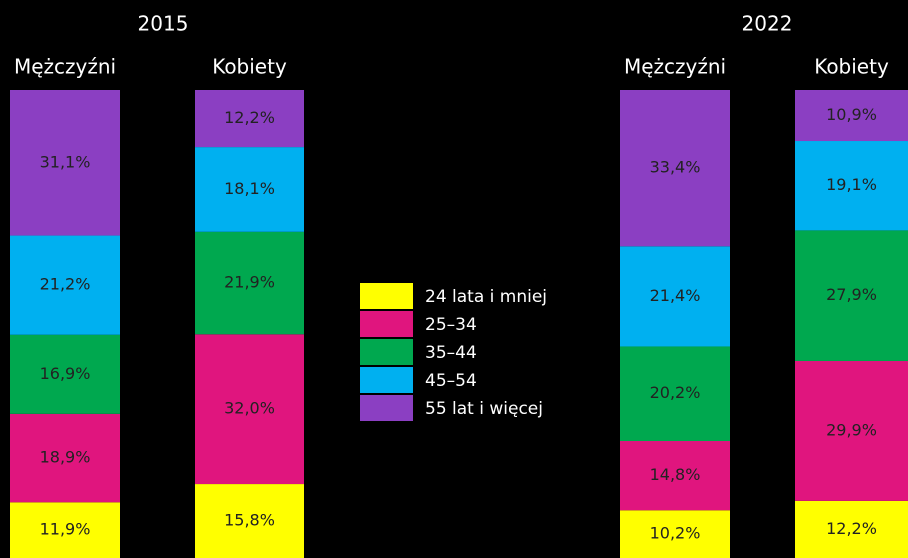 The image size is (908, 558). What do you see at coordinates (451, 353) in the screenshot?
I see `legend-label: 35–44` at bounding box center [451, 353].